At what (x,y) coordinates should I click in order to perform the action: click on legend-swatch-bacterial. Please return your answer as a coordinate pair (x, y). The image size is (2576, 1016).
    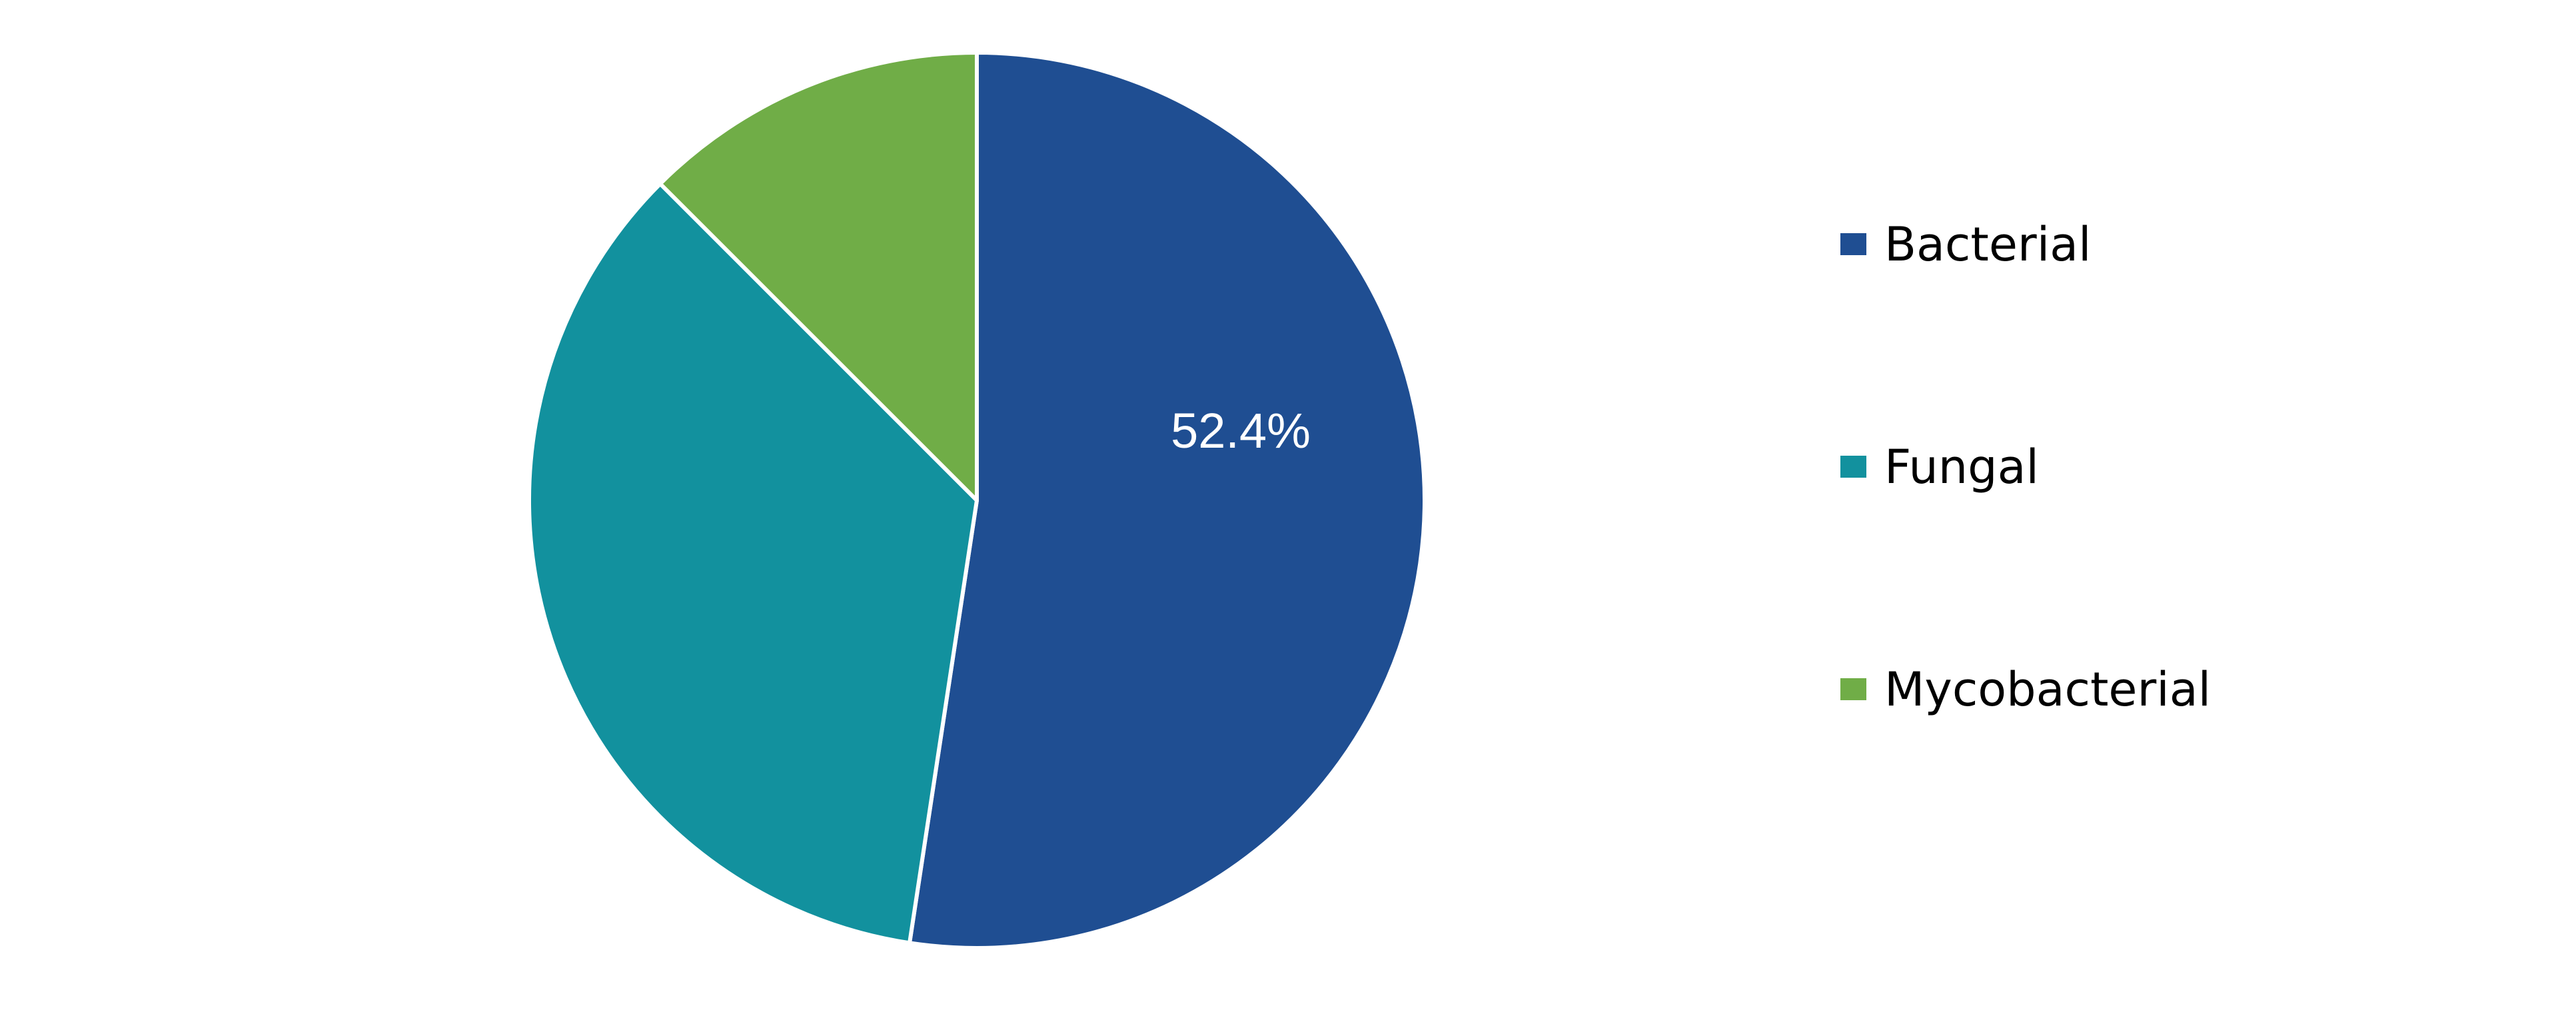
    Looking at the image, I should click on (1853, 244).